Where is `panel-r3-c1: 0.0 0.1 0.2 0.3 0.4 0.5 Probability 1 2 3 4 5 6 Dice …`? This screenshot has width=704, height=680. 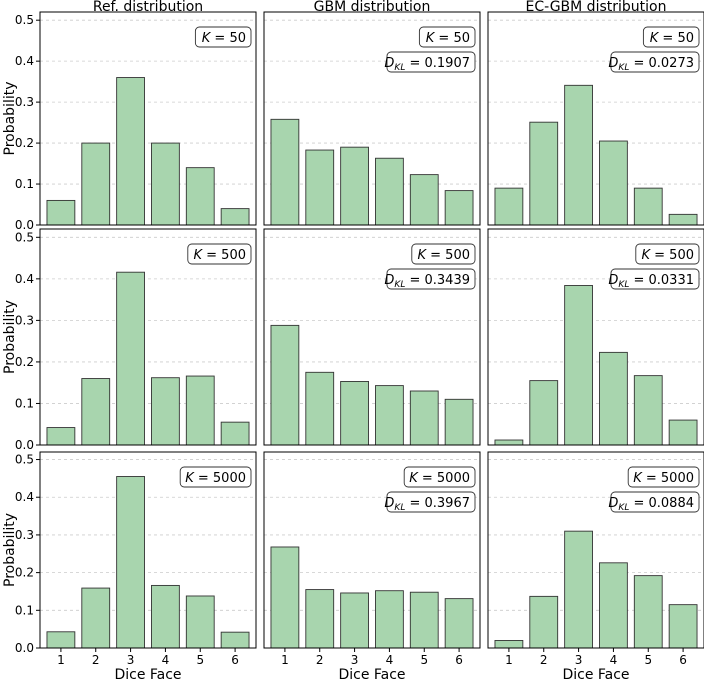 panel-r3-c1: 0.0 0.1 0.2 0.3 0.4 0.5 Probability 1 2 3 4 5 6 Dice … is located at coordinates (129, 565).